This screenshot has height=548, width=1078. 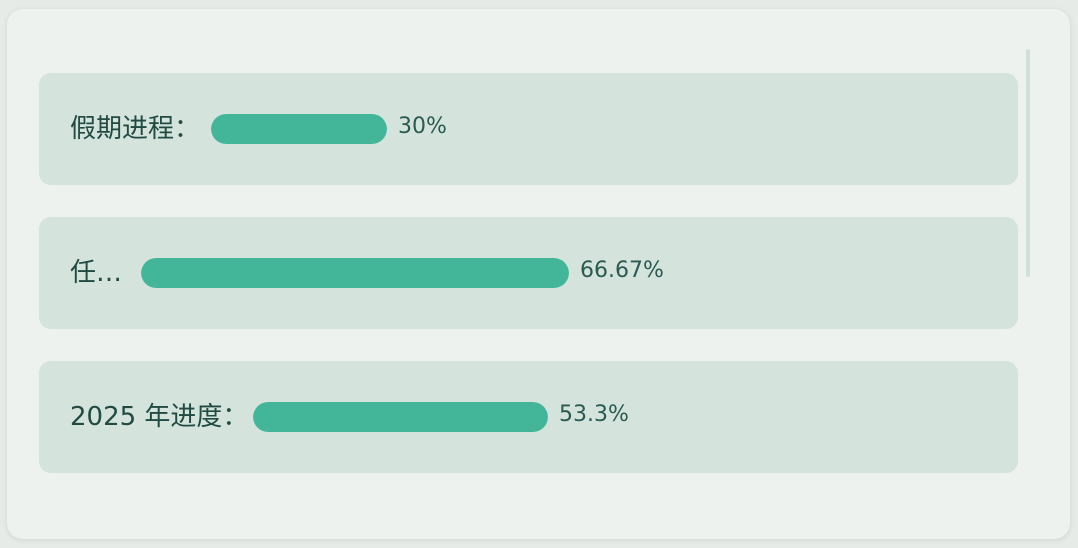 I want to click on progress-percent: 66.67%, so click(x=622, y=270).